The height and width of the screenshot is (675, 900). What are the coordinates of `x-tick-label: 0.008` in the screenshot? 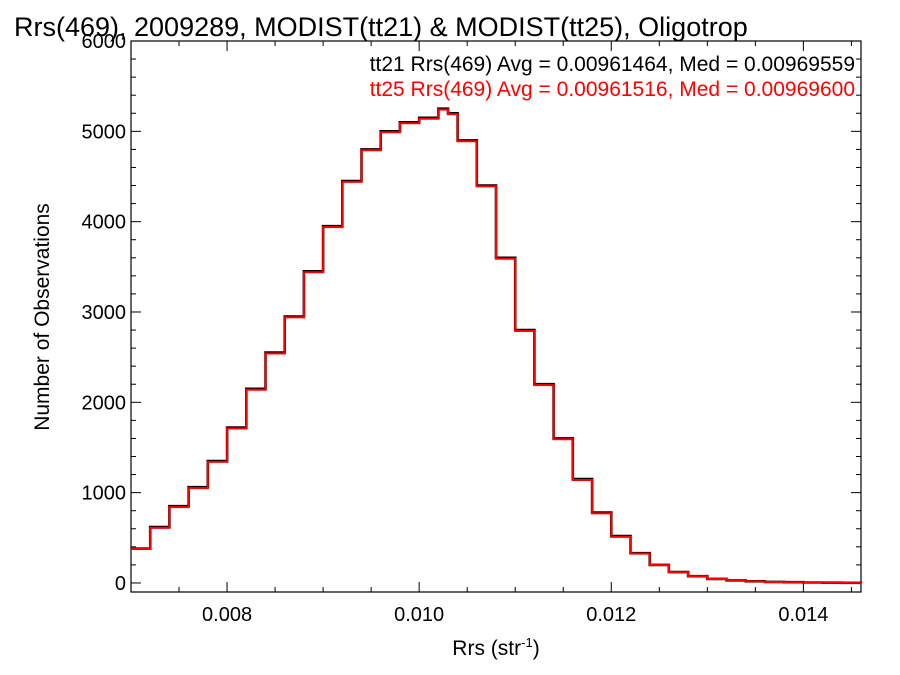 It's located at (227, 615).